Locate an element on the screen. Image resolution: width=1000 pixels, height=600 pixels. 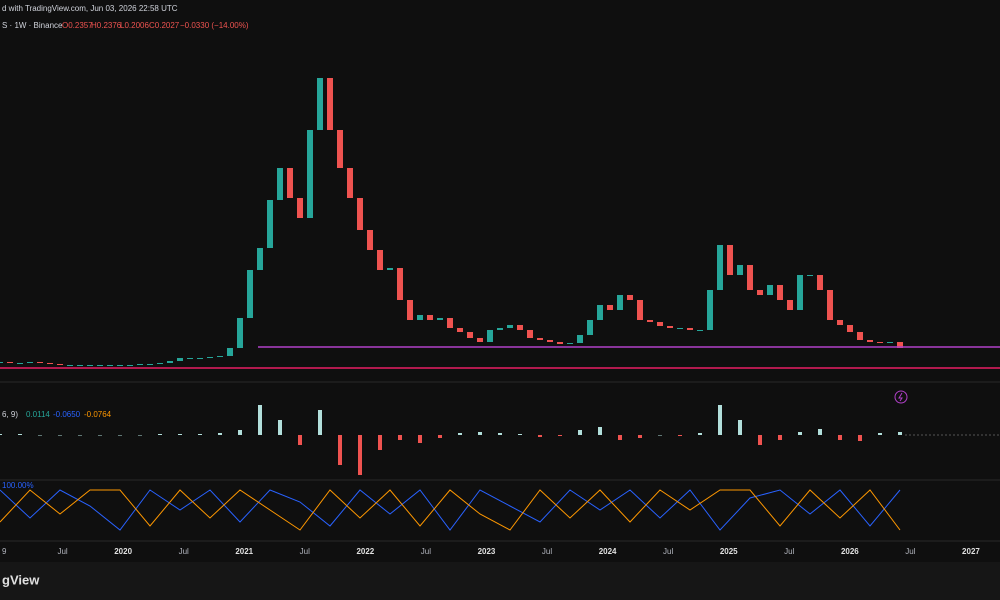
x-tick-label: 2020 is located at coordinates (123, 551).